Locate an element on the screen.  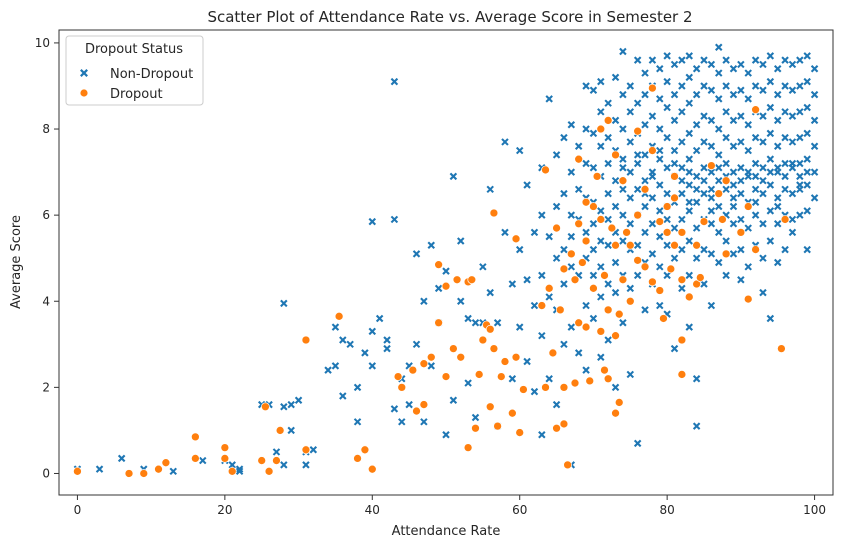
y-tick-label: 4 is located at coordinates (46, 301).